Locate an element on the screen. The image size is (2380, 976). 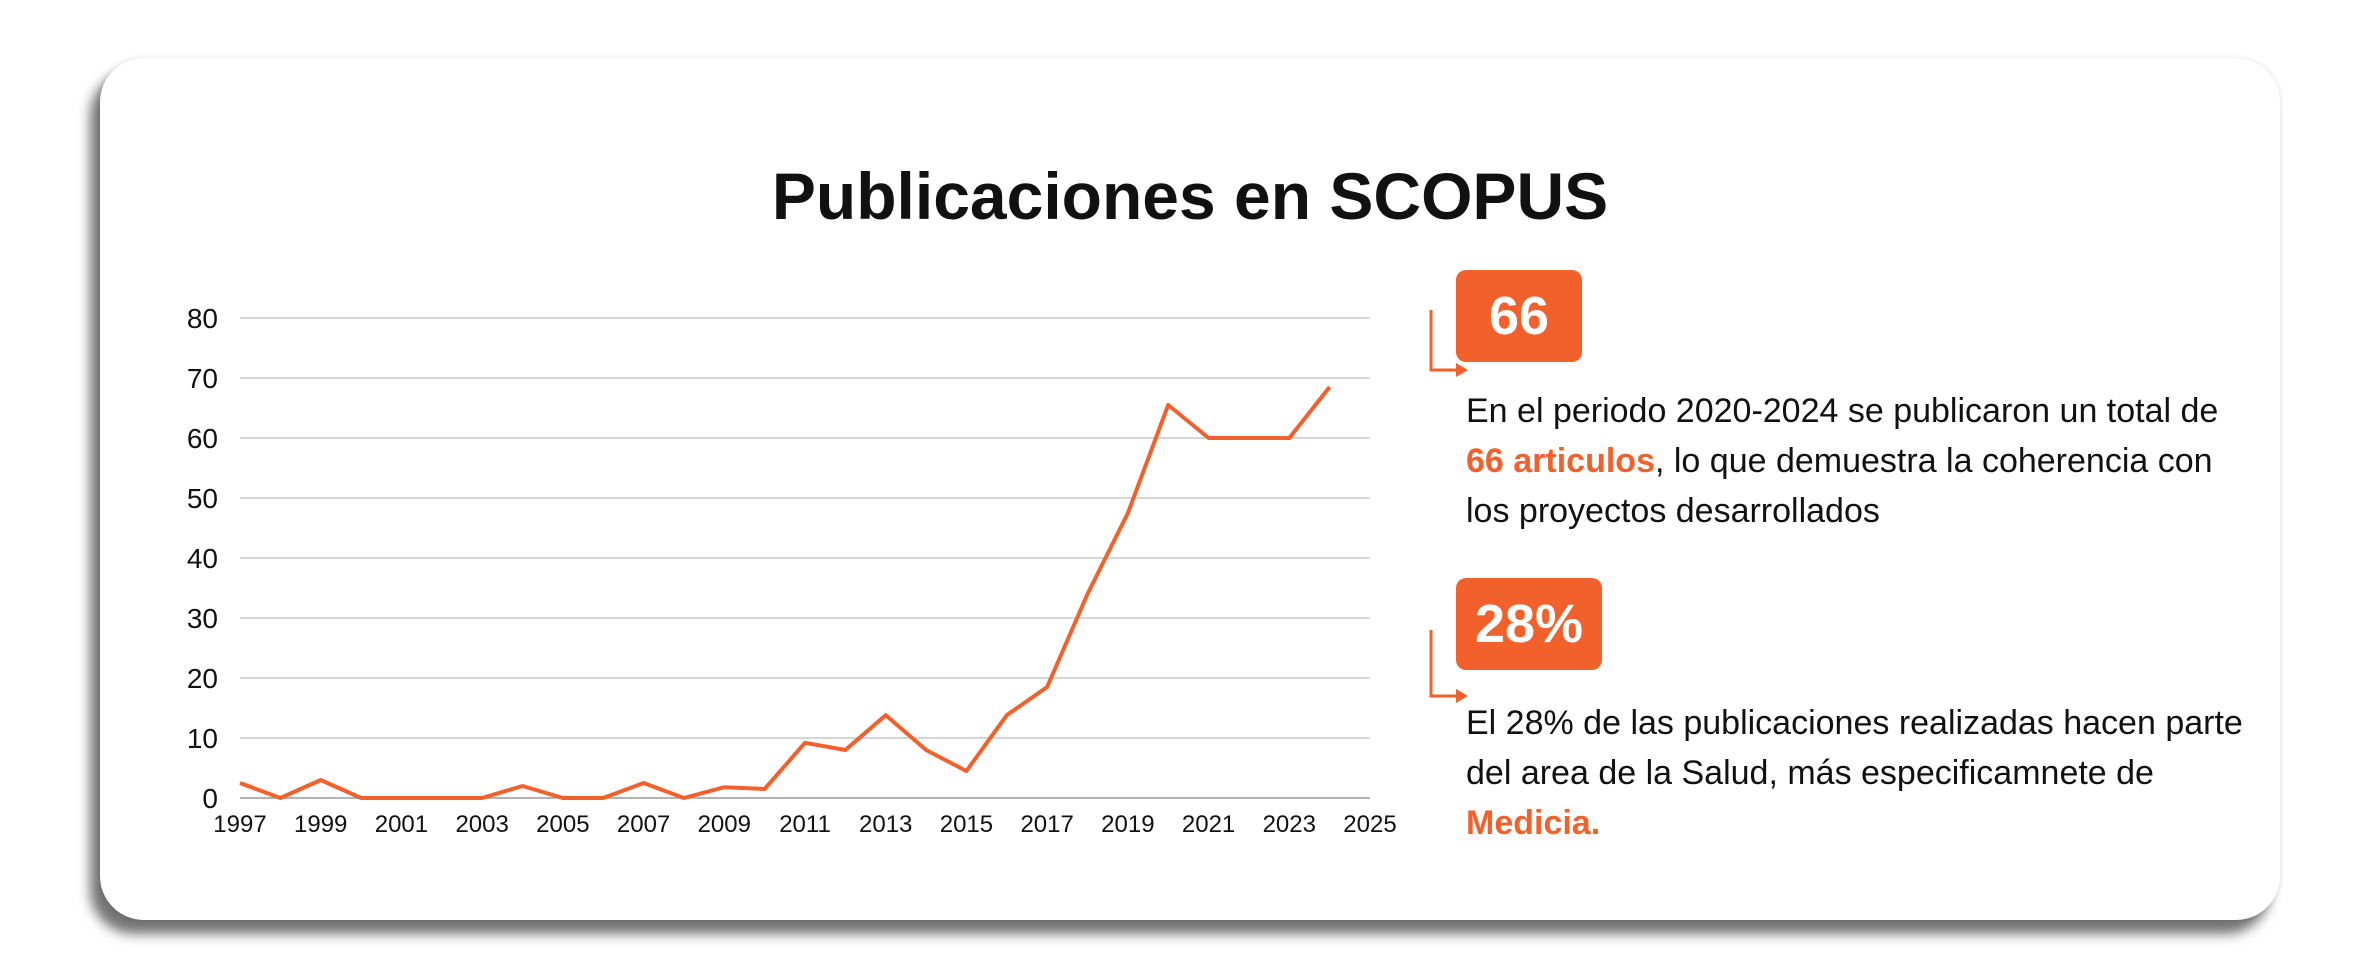
x-tick-label: 2023 is located at coordinates (1289, 824).